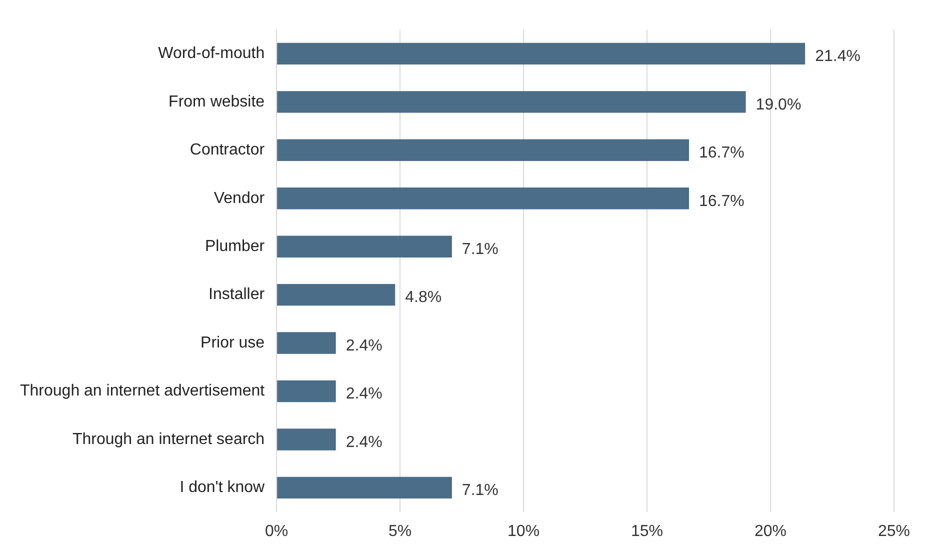  What do you see at coordinates (894, 531) in the screenshot?
I see `x-tick-label: 25%` at bounding box center [894, 531].